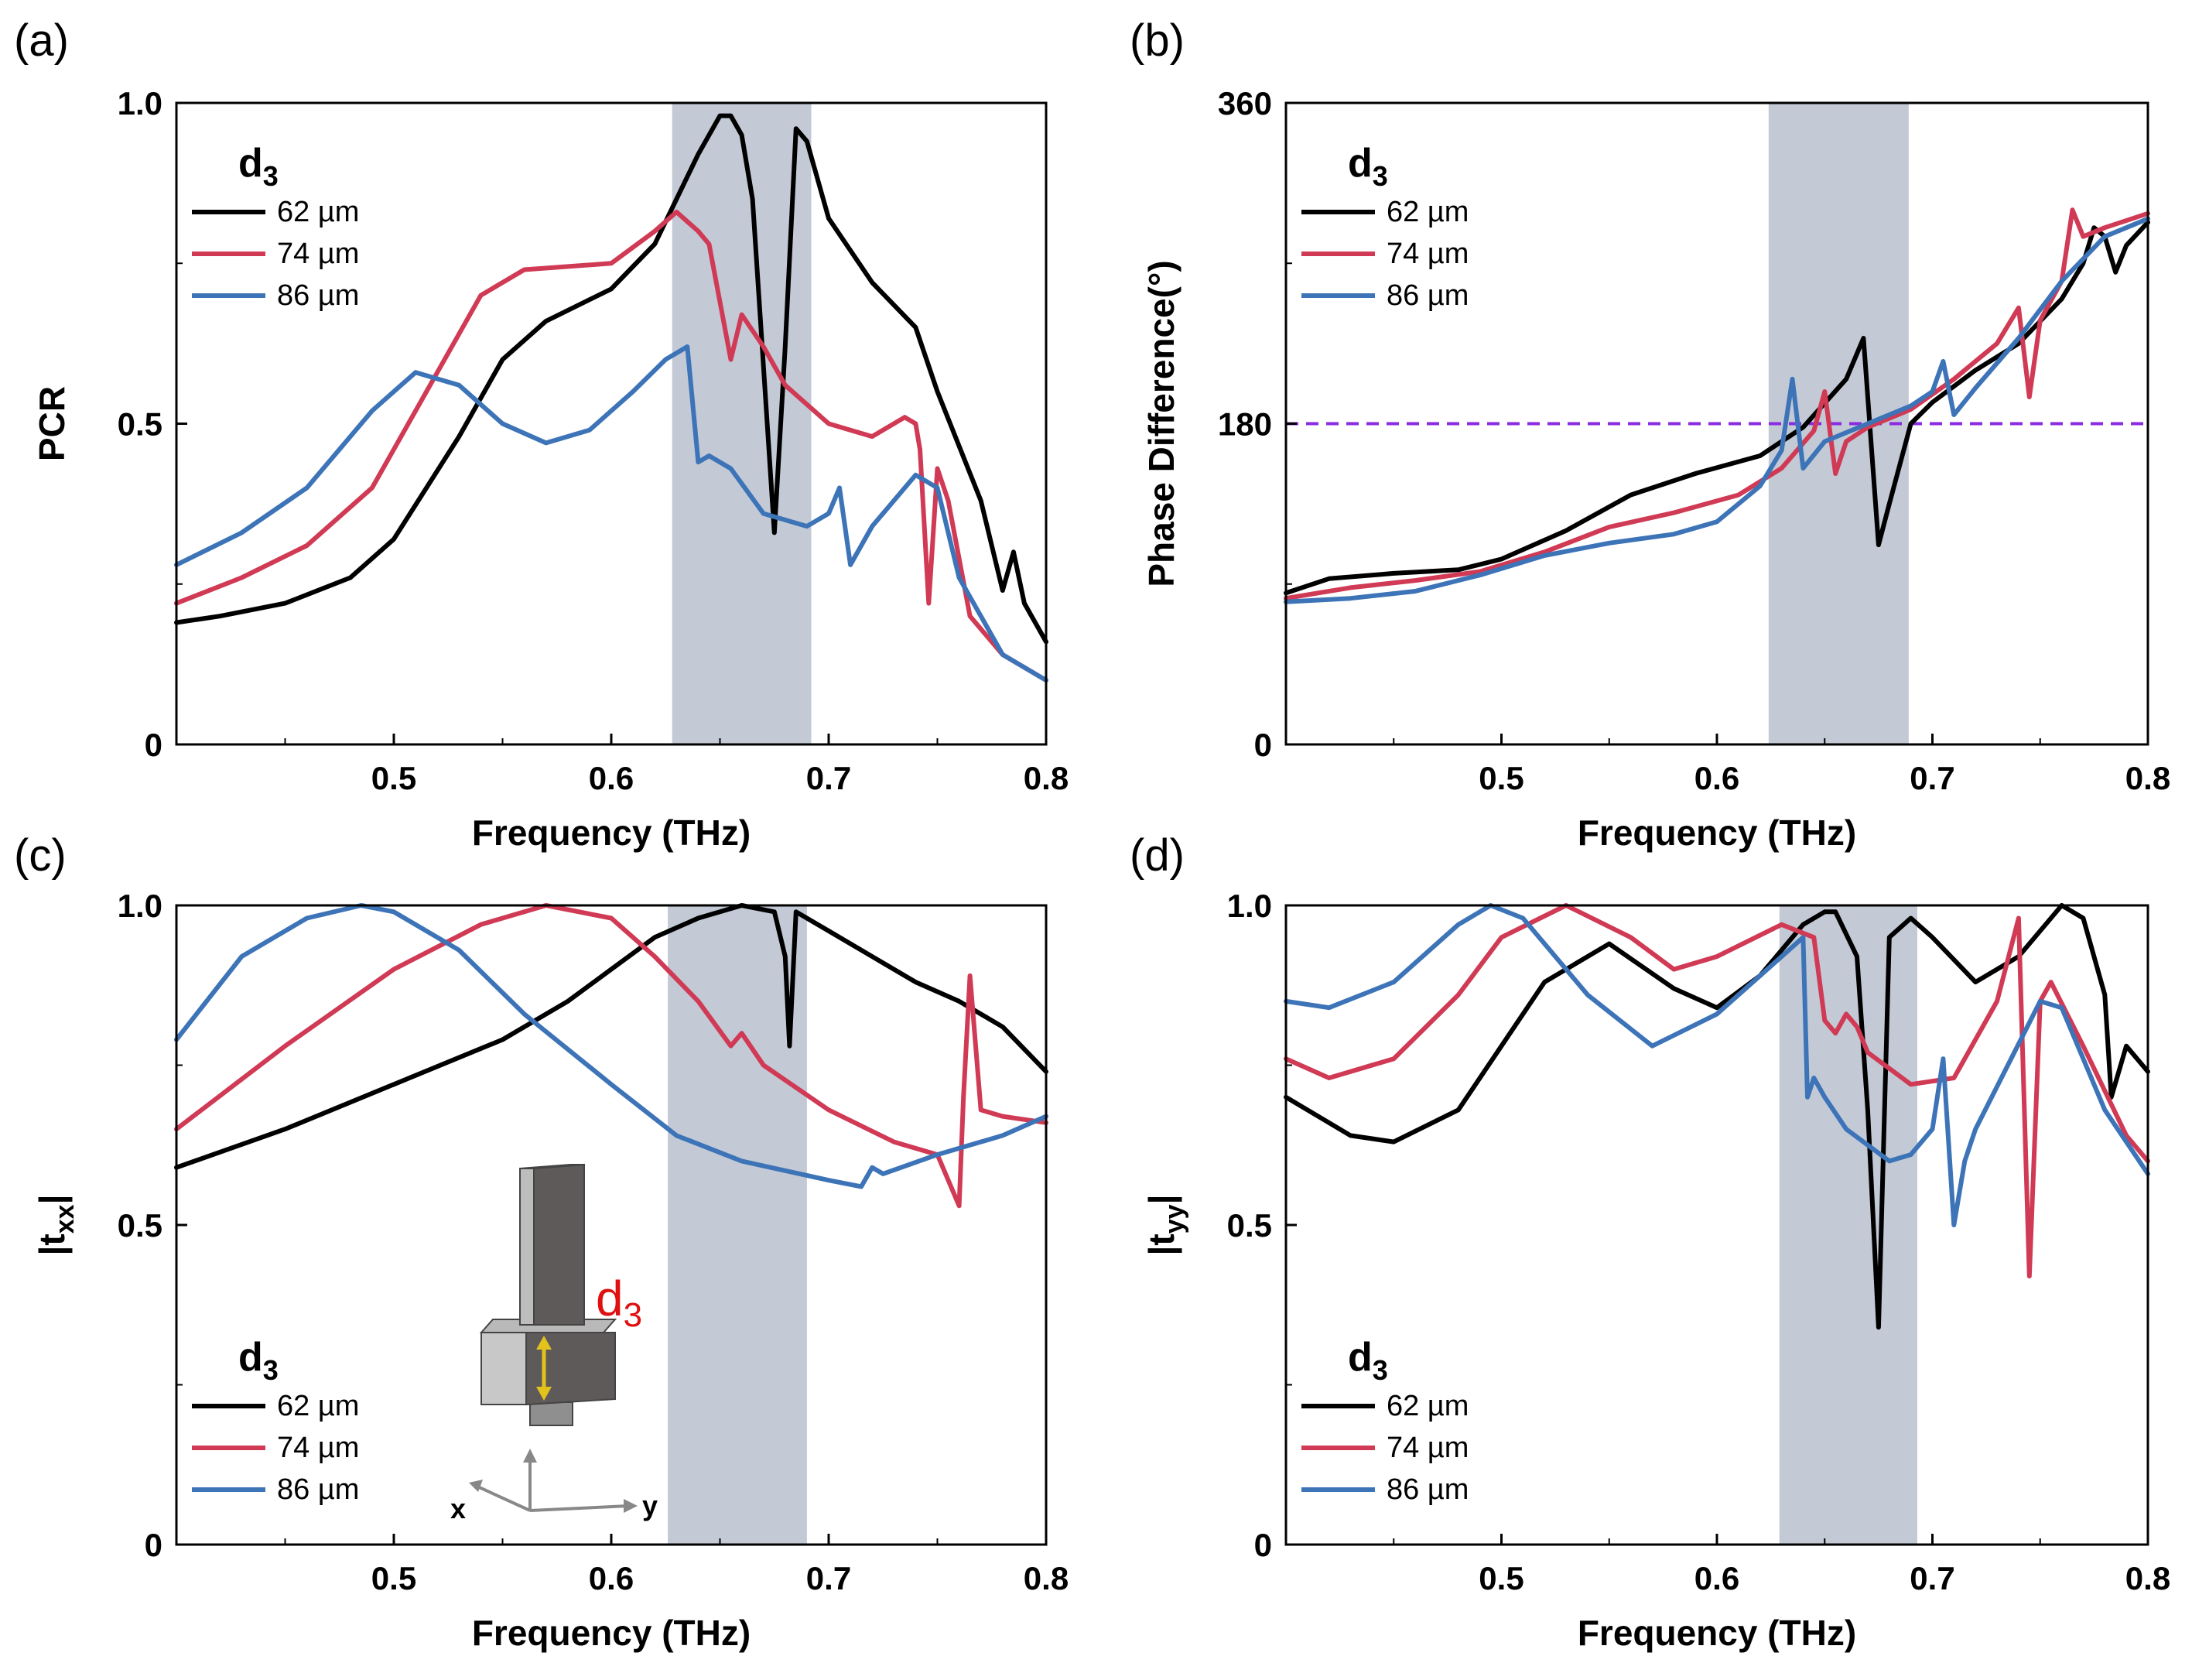  Describe the element at coordinates (476, 1486) in the screenshot. I see `inset-axis-x-head` at that location.